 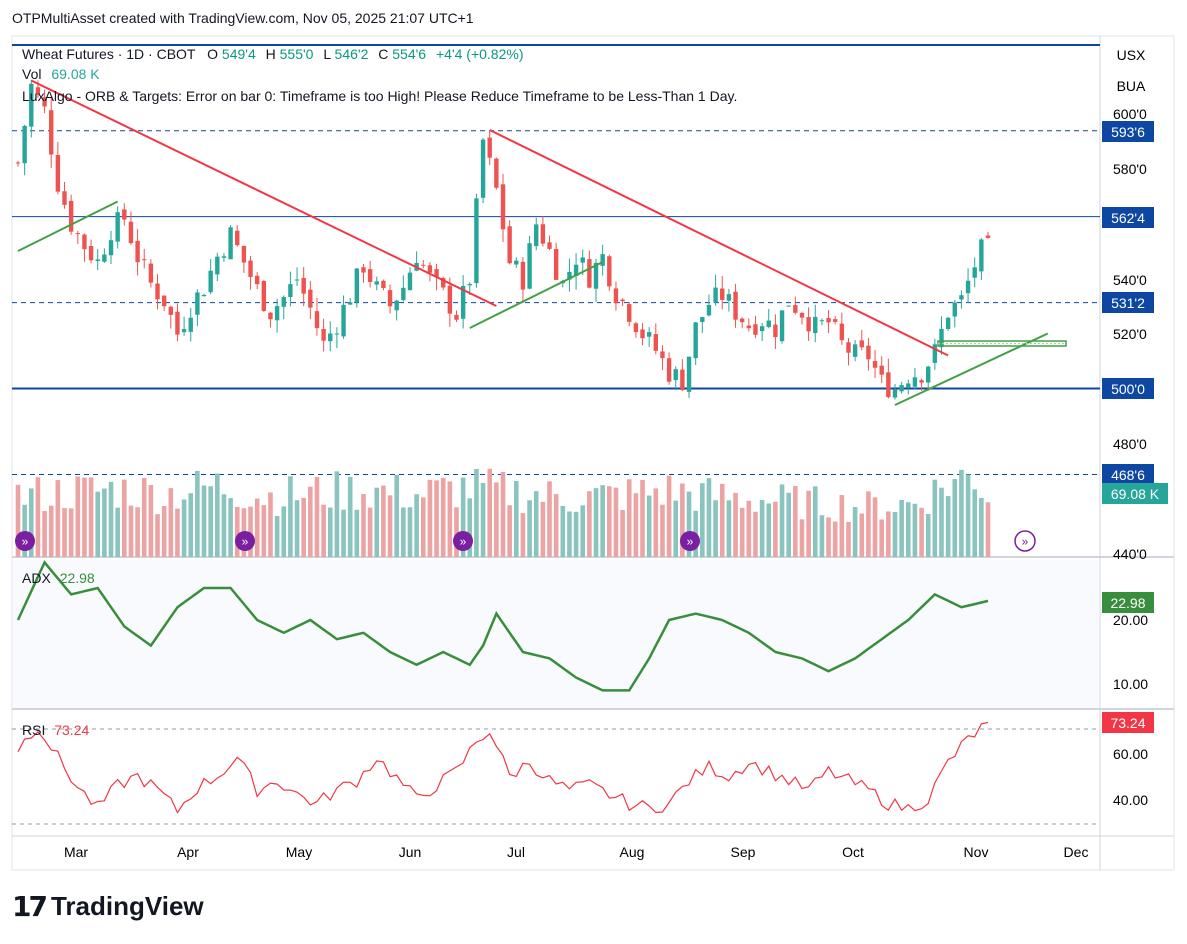 What do you see at coordinates (853, 852) in the screenshot?
I see `month-label: Oct` at bounding box center [853, 852].